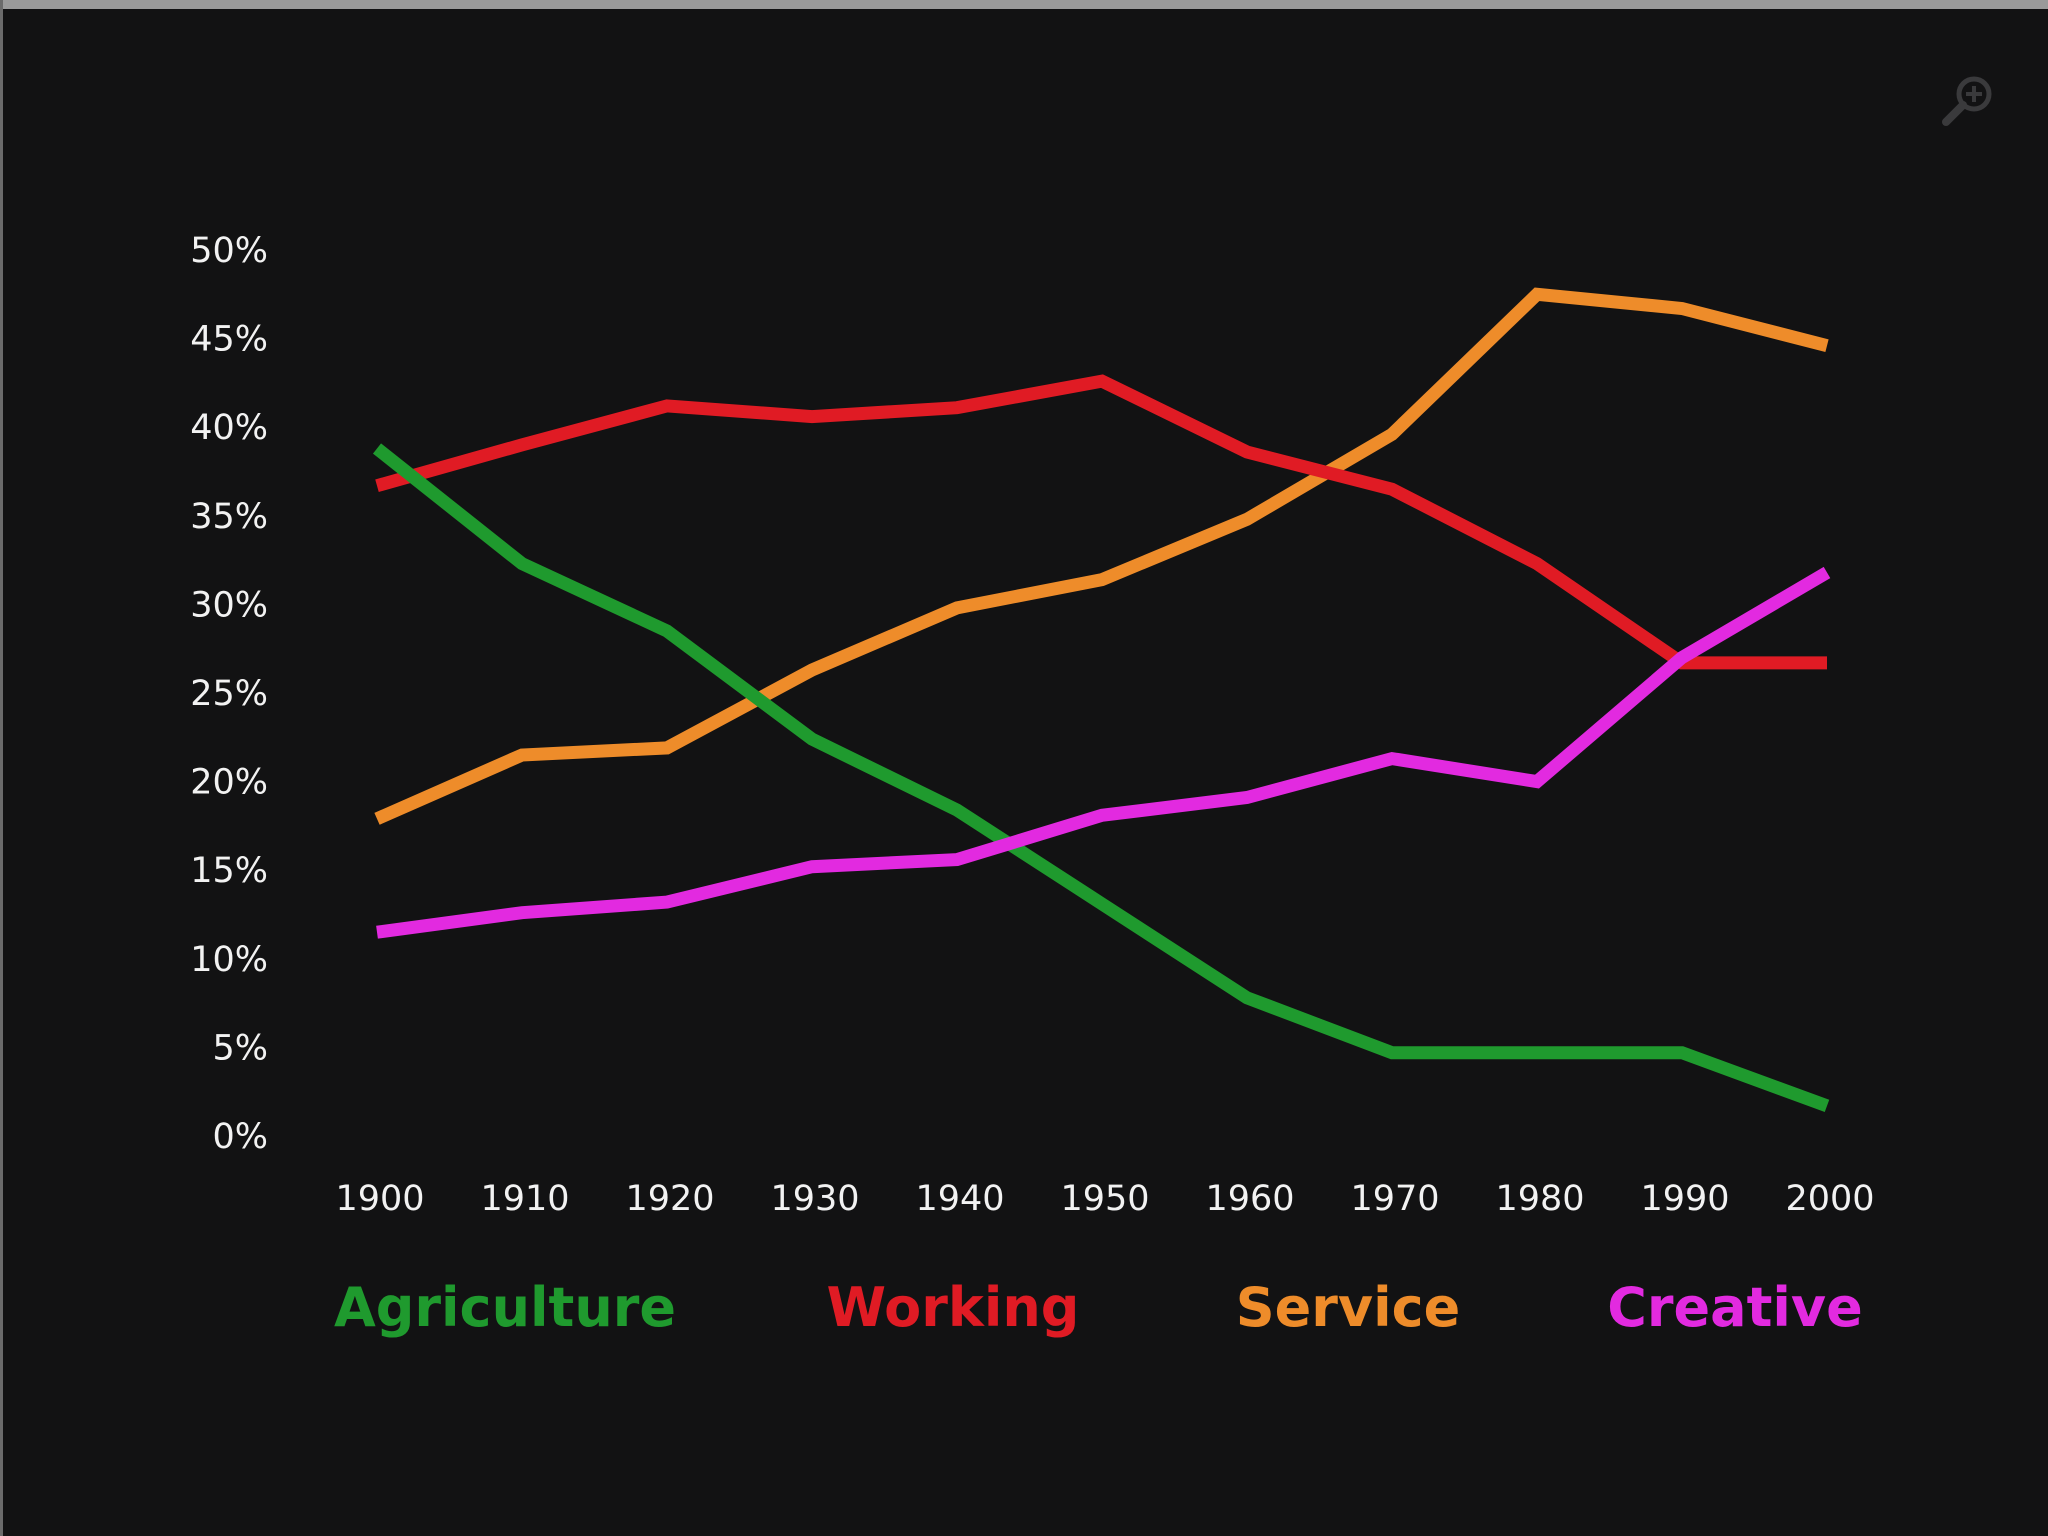 The image size is (2048, 1536). Describe the element at coordinates (229, 340) in the screenshot. I see `y-tick-label: 45%` at that location.